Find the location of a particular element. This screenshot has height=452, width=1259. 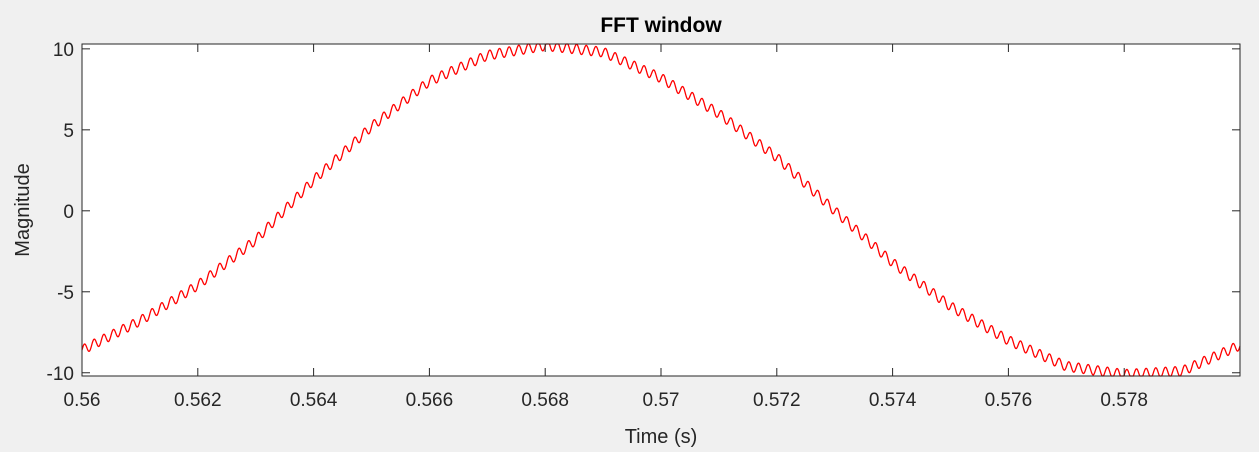

x-tick-label: 0.57 is located at coordinates (661, 400).